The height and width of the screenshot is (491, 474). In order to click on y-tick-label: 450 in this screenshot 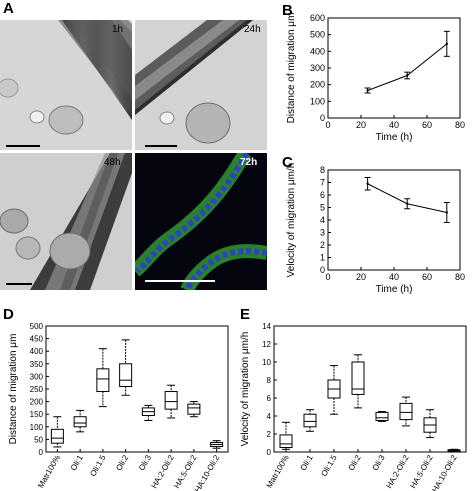, I will do `click(37, 339)`.